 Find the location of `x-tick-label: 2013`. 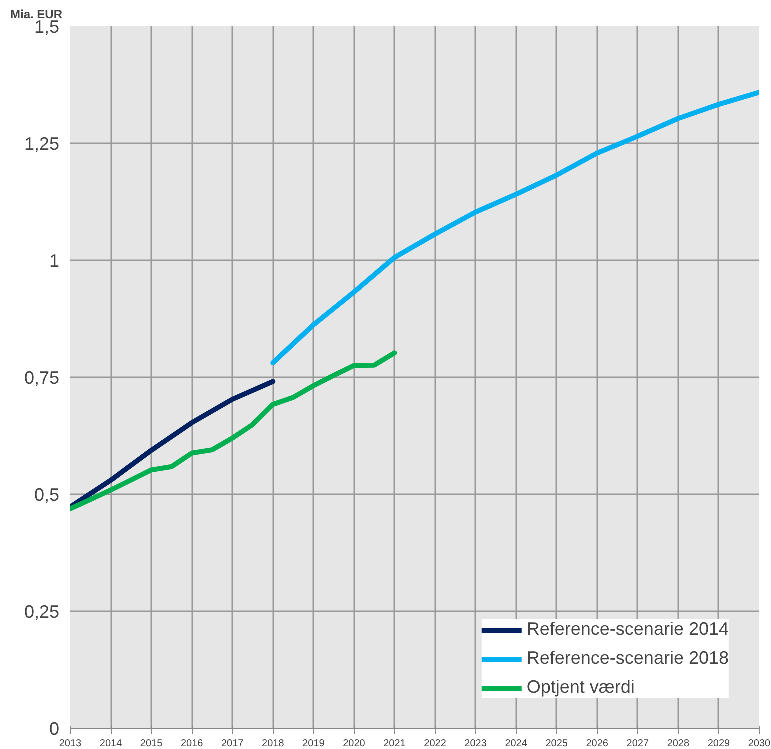

x-tick-label: 2013 is located at coordinates (70, 743).